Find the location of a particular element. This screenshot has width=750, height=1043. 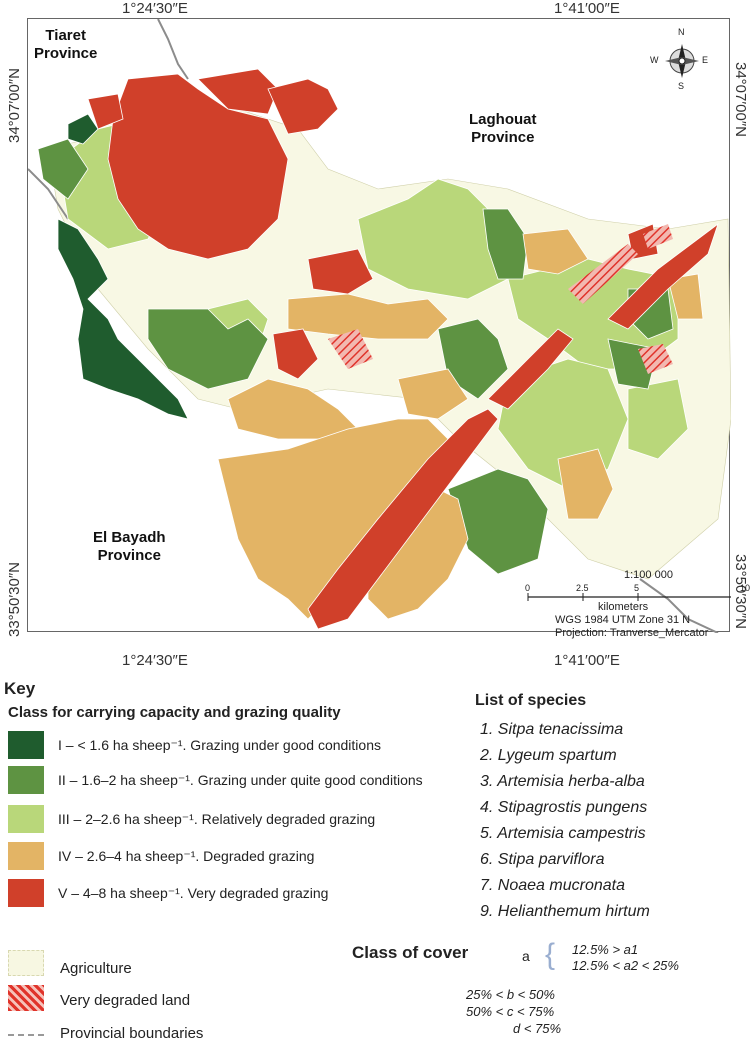

class-3-swatch is located at coordinates (26, 819).